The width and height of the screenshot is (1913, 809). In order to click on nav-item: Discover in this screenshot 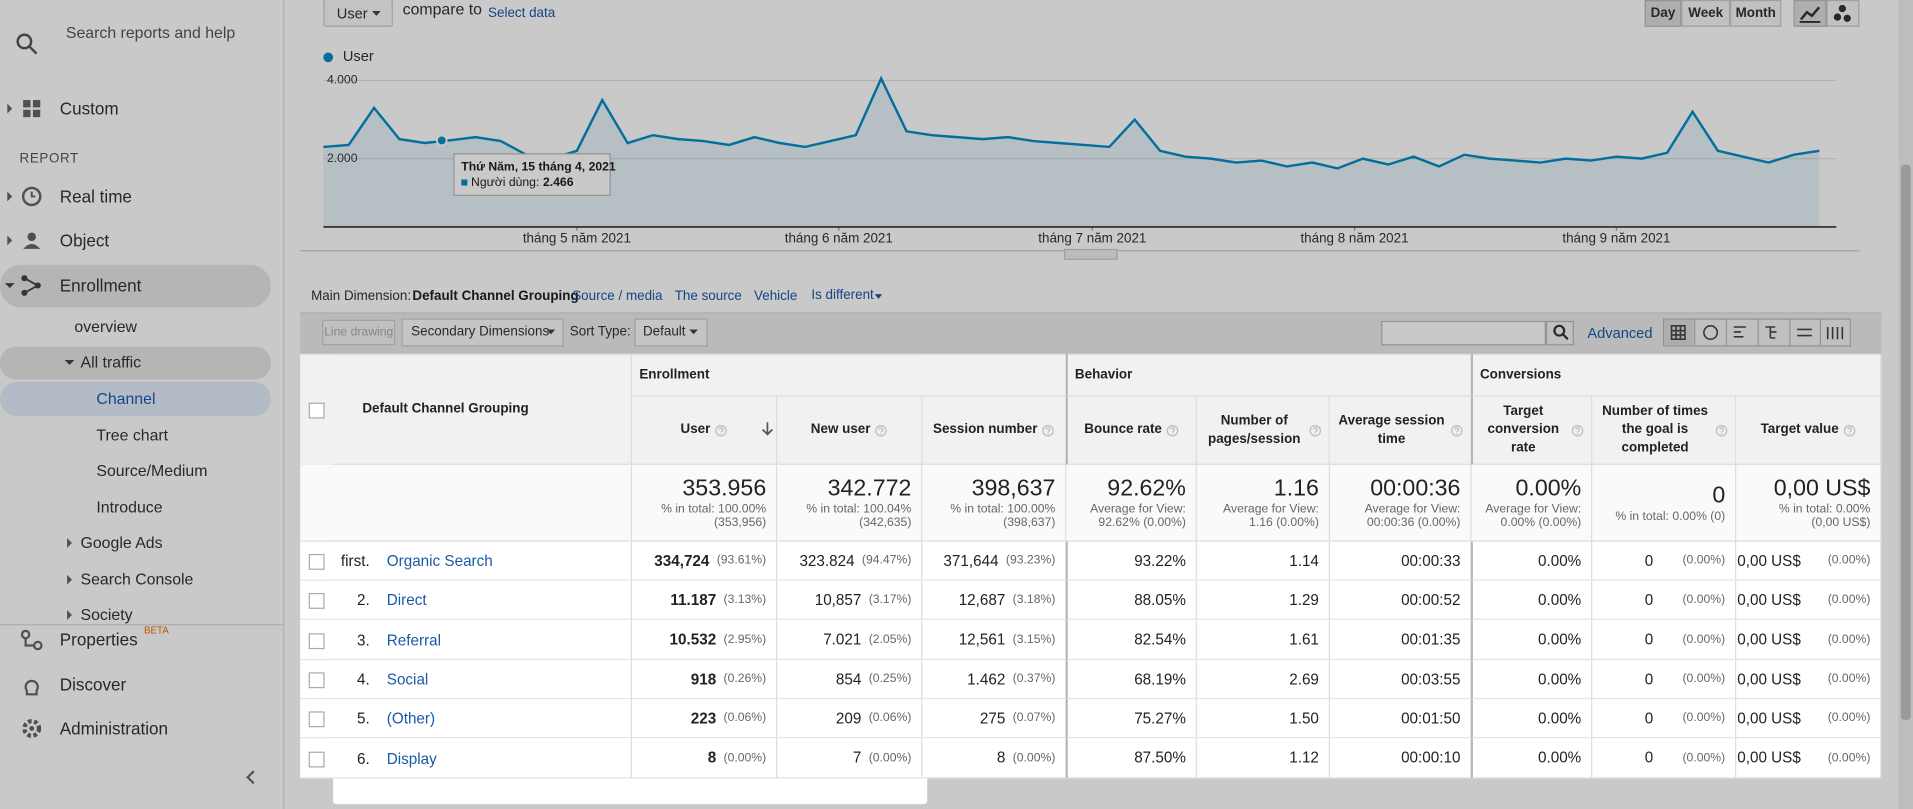, I will do `click(93, 684)`.